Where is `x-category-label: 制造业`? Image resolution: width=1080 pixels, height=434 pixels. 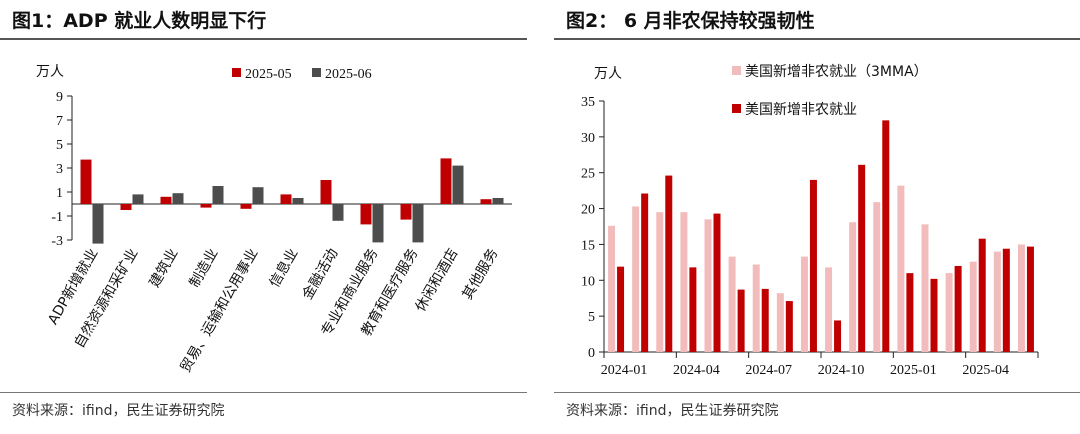
x-category-label: 制造业 is located at coordinates (204, 268).